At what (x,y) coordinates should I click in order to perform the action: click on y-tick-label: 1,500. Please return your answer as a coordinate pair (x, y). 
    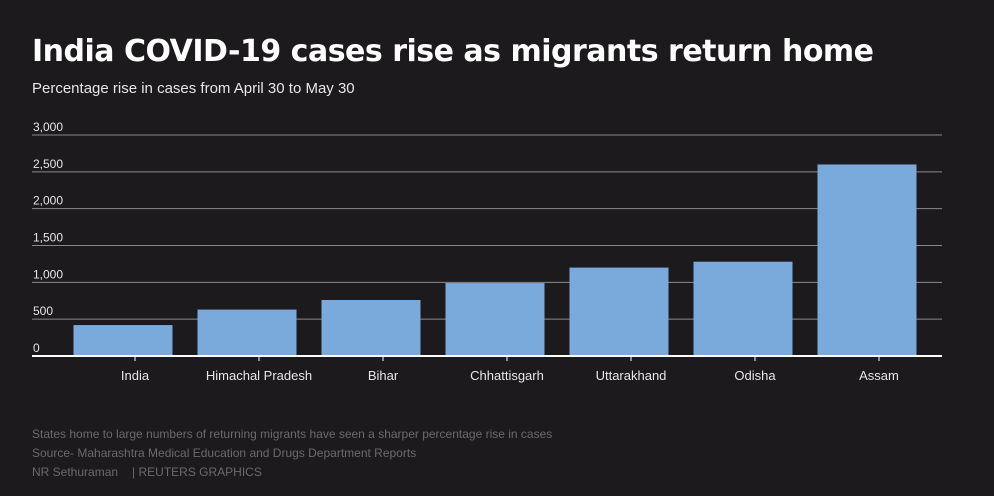
    Looking at the image, I should click on (48, 238).